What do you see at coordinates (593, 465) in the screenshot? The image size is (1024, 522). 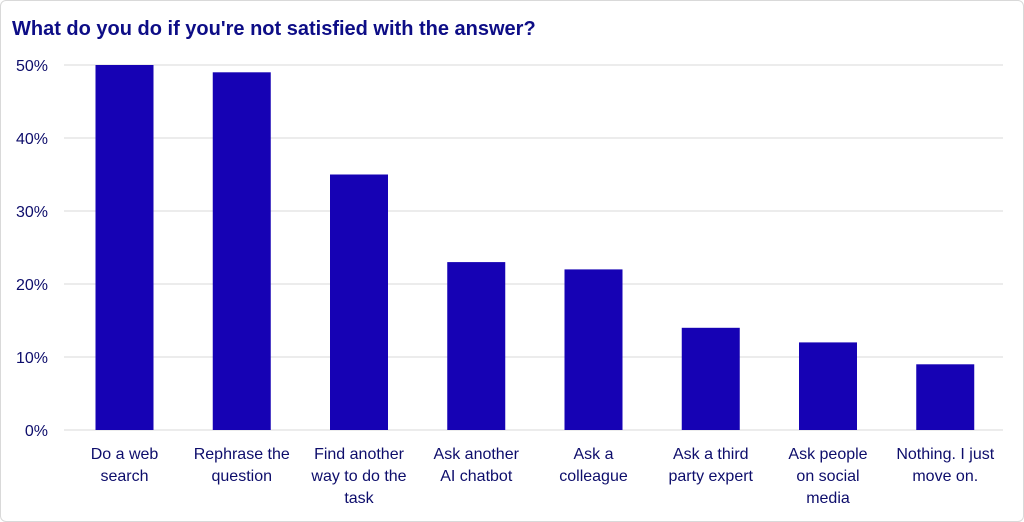 I see `x-tick-label: Ask a colleague` at bounding box center [593, 465].